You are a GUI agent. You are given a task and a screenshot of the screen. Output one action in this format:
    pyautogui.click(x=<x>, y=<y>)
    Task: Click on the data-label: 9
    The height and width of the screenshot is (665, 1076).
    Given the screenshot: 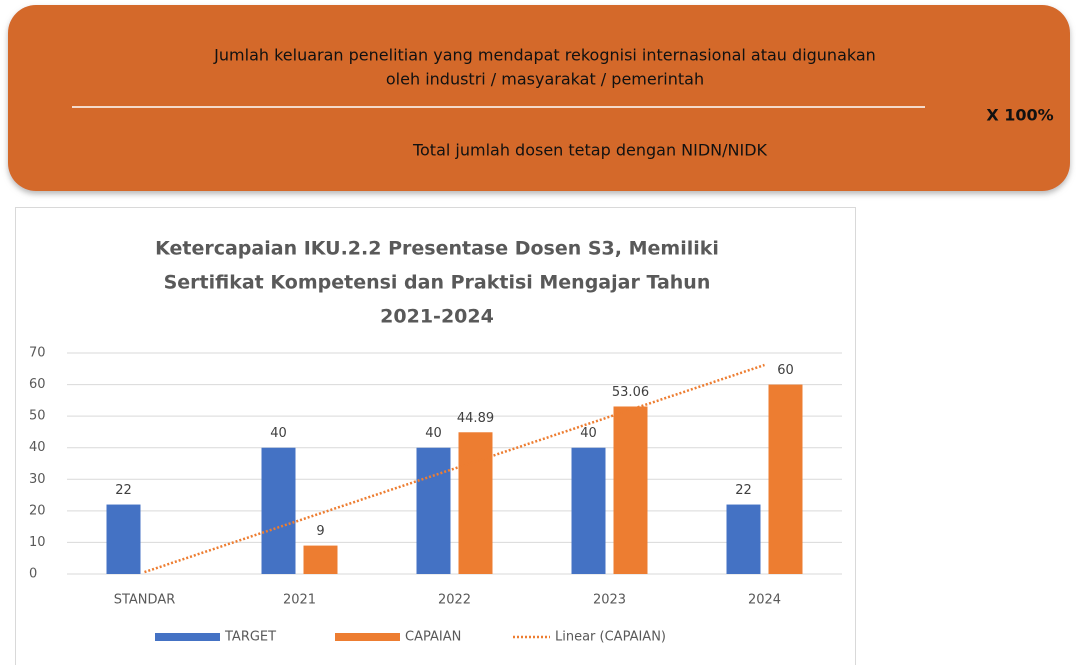 What is the action you would take?
    pyautogui.click(x=320, y=531)
    